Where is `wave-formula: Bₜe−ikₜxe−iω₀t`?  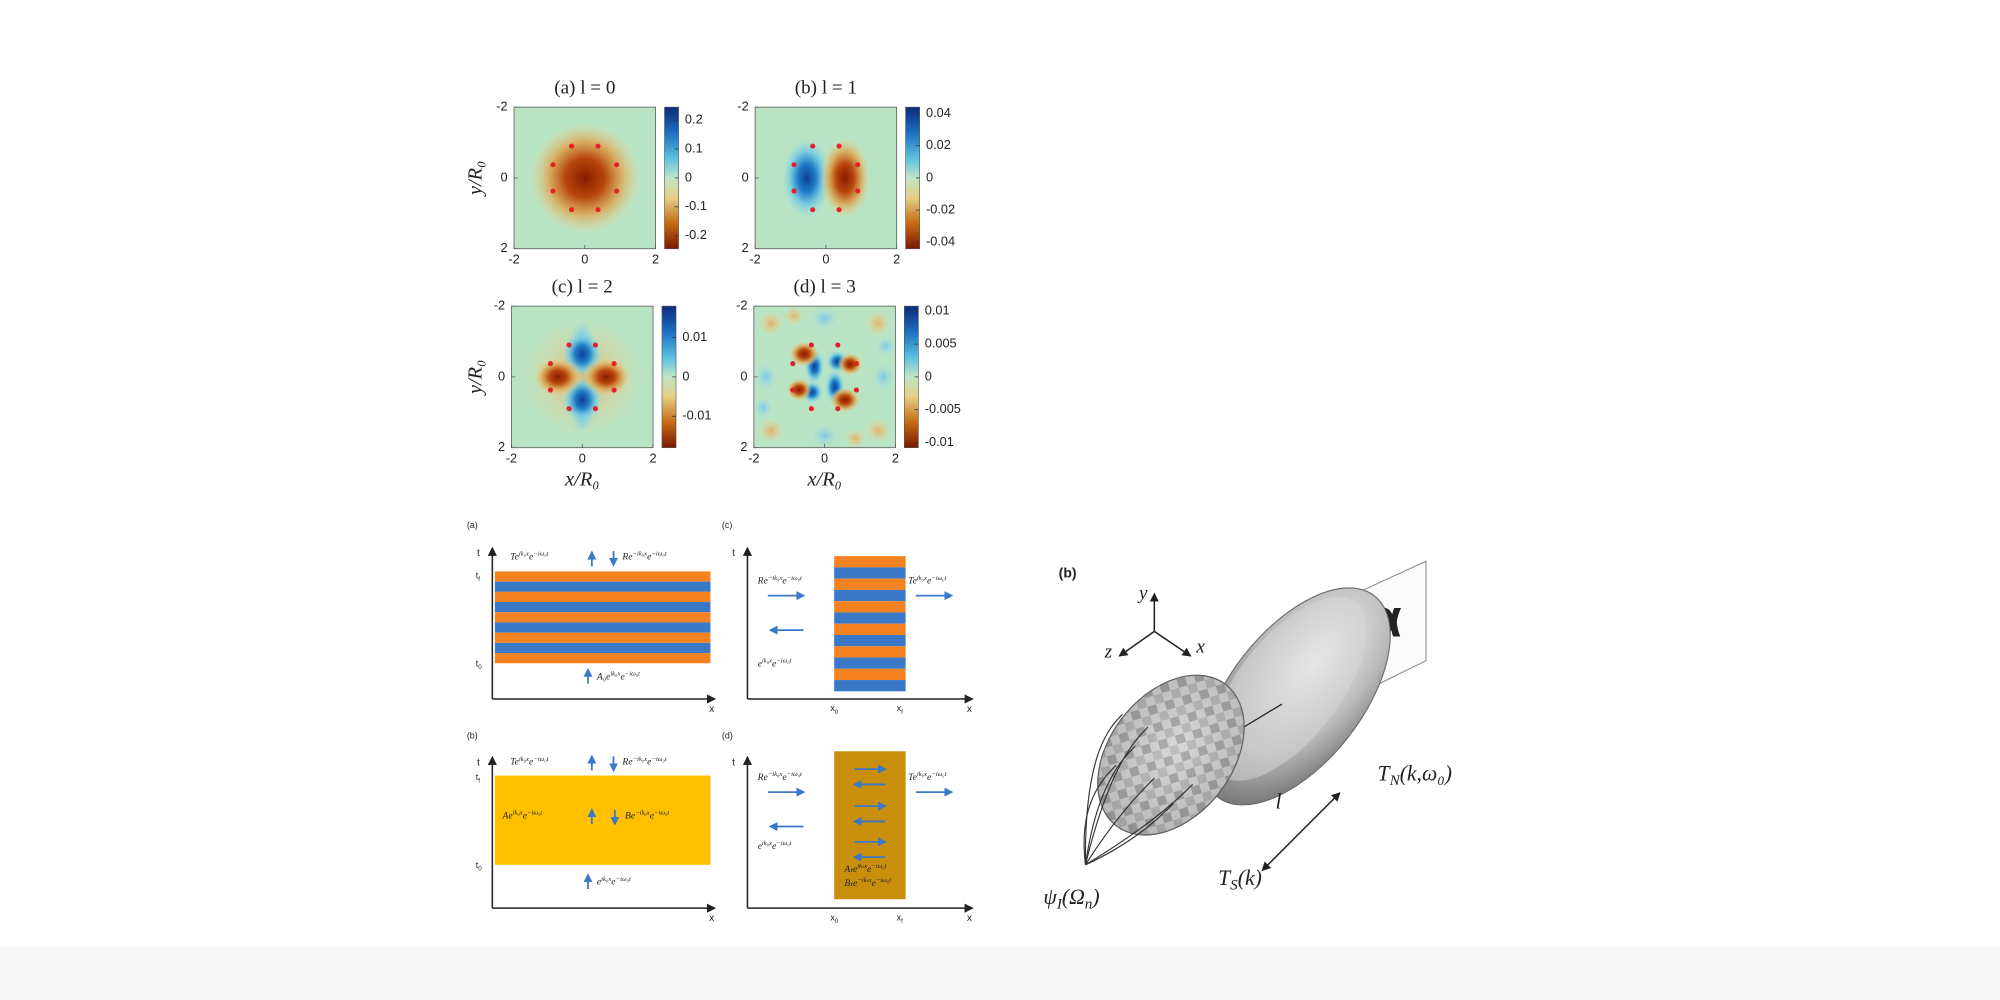 wave-formula: Bₜe−ikₜxe−iω₀t is located at coordinates (867, 883).